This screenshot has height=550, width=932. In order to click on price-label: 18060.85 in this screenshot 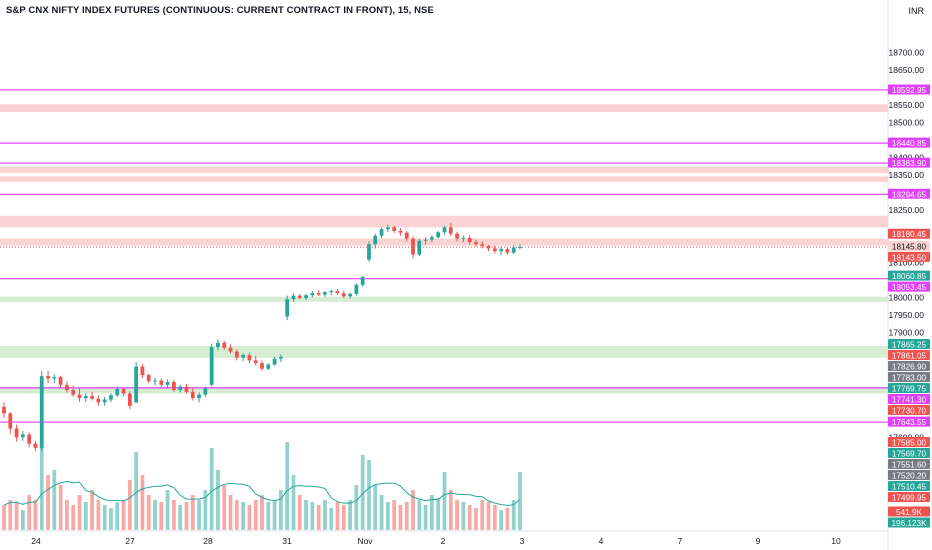, I will do `click(909, 276)`.